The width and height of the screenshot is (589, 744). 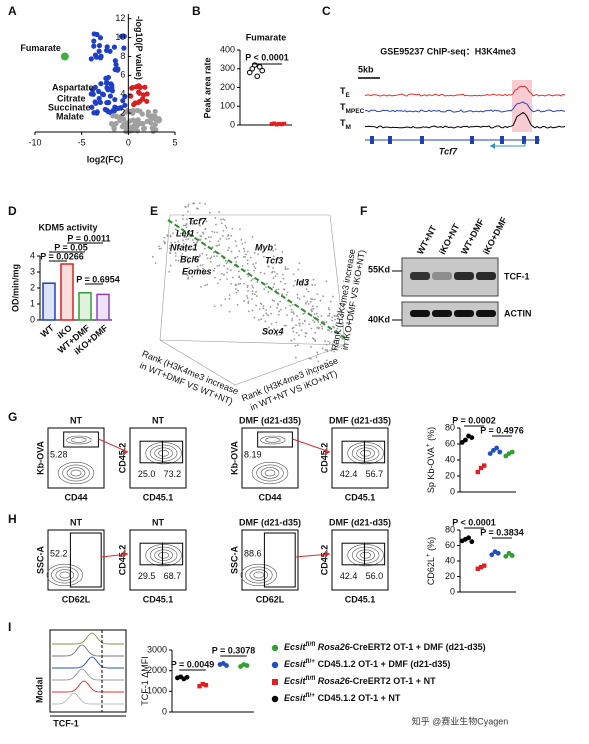 I want to click on gene-label: Tcf7, so click(x=197, y=221).